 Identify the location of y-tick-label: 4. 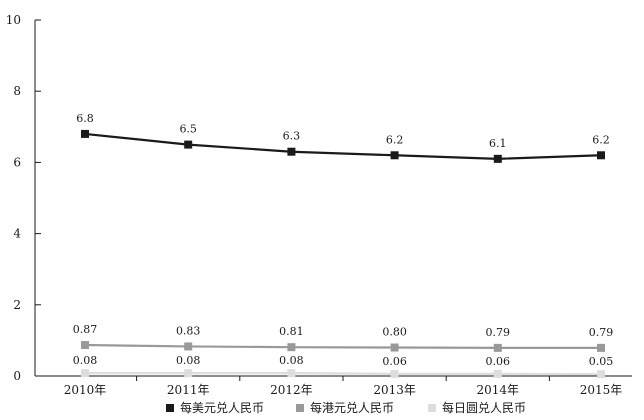
(17, 234).